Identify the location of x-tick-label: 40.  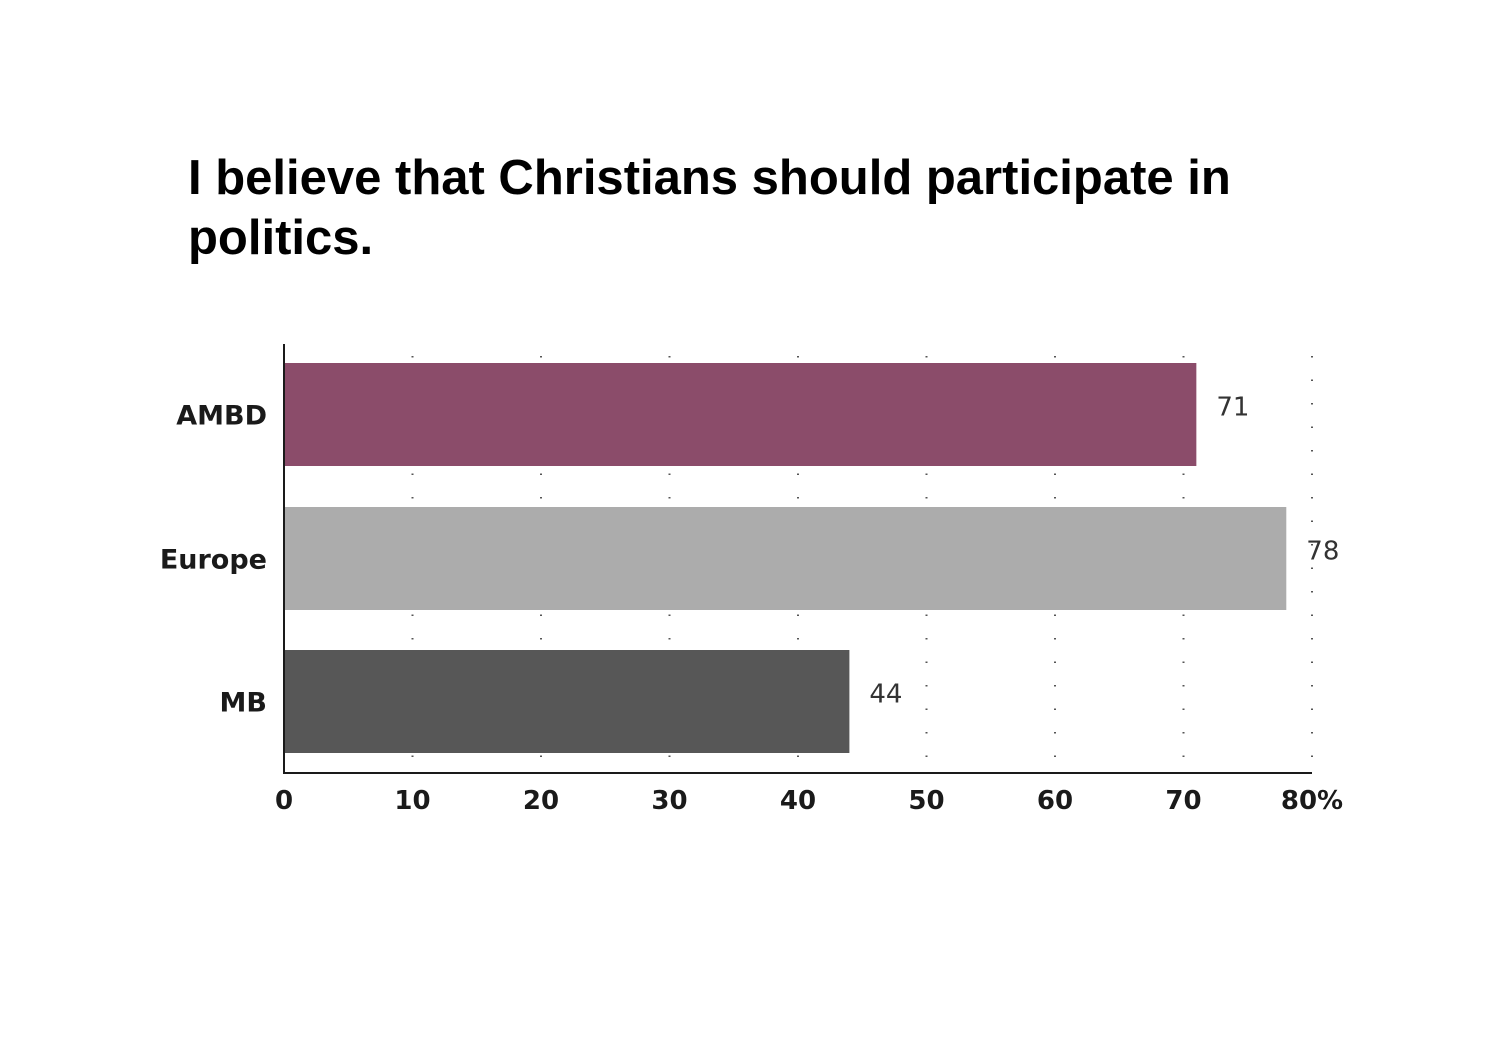
(798, 801).